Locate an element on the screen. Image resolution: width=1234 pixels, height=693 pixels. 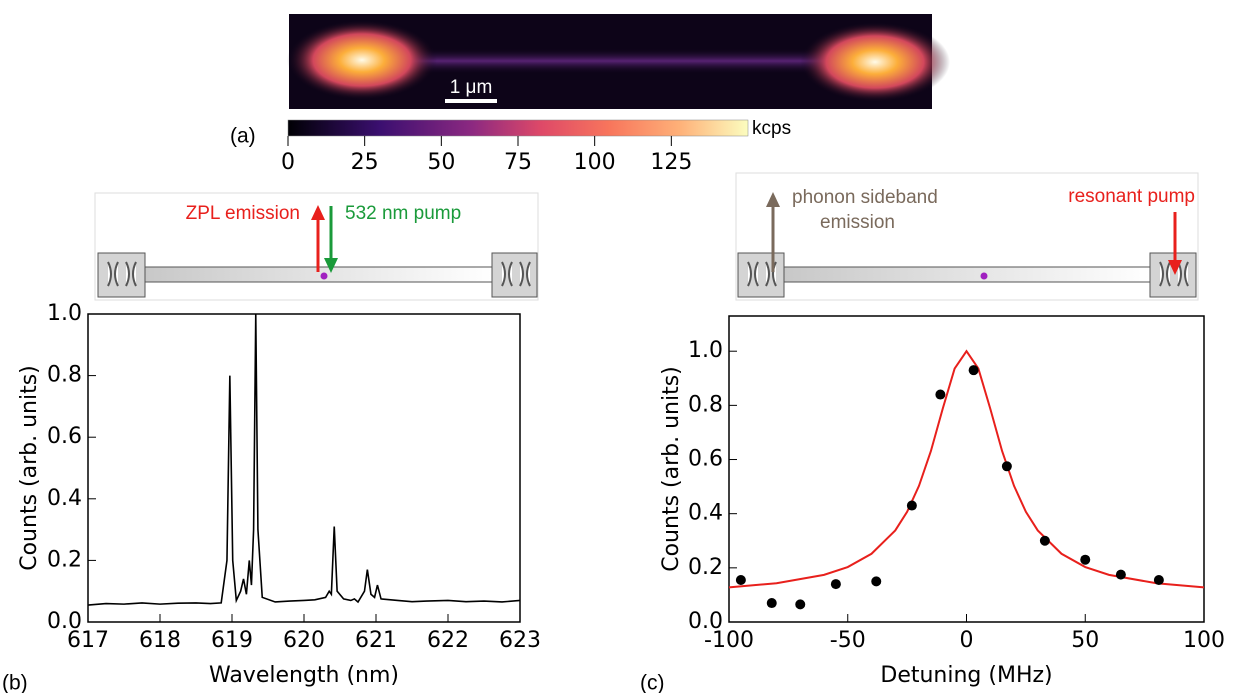
heatmap-band is located at coordinates (610, 61).